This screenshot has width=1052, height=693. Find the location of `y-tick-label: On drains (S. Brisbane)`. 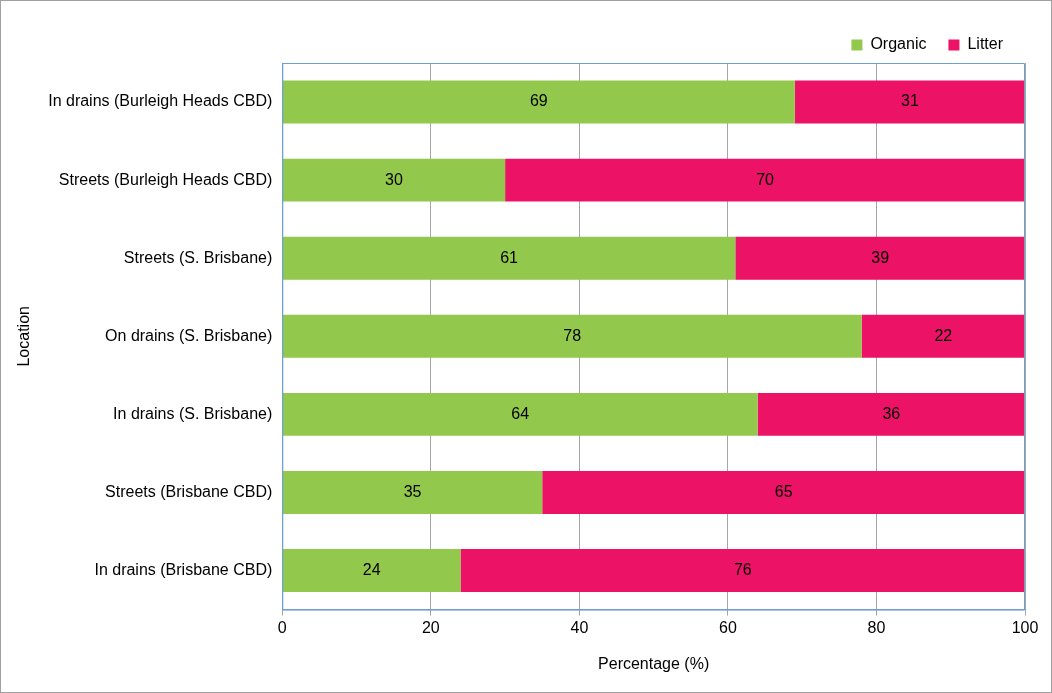

y-tick-label: On drains (S. Brisbane) is located at coordinates (189, 335).